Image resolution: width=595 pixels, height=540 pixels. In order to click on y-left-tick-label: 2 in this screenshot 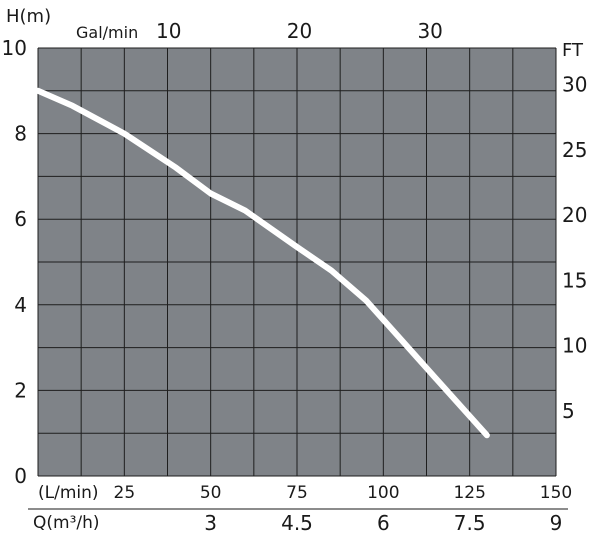, I will do `click(20, 390)`.